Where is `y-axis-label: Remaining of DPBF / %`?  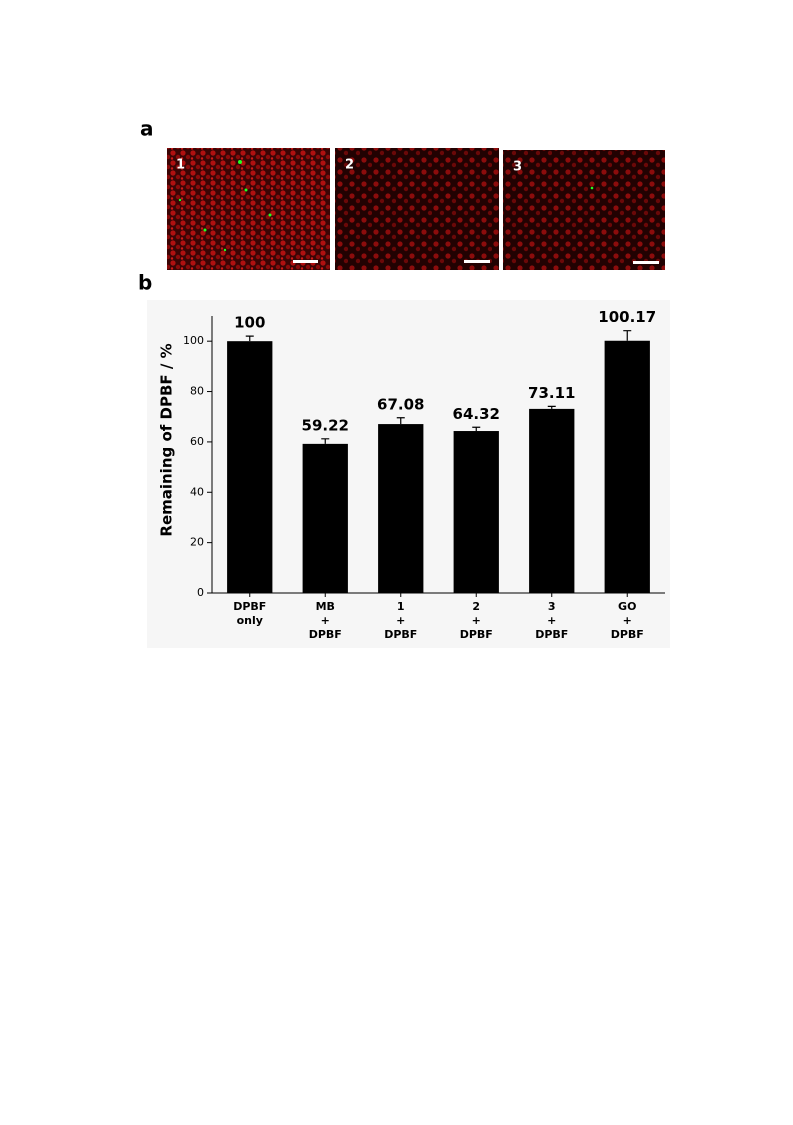 y-axis-label: Remaining of DPBF / % is located at coordinates (167, 439).